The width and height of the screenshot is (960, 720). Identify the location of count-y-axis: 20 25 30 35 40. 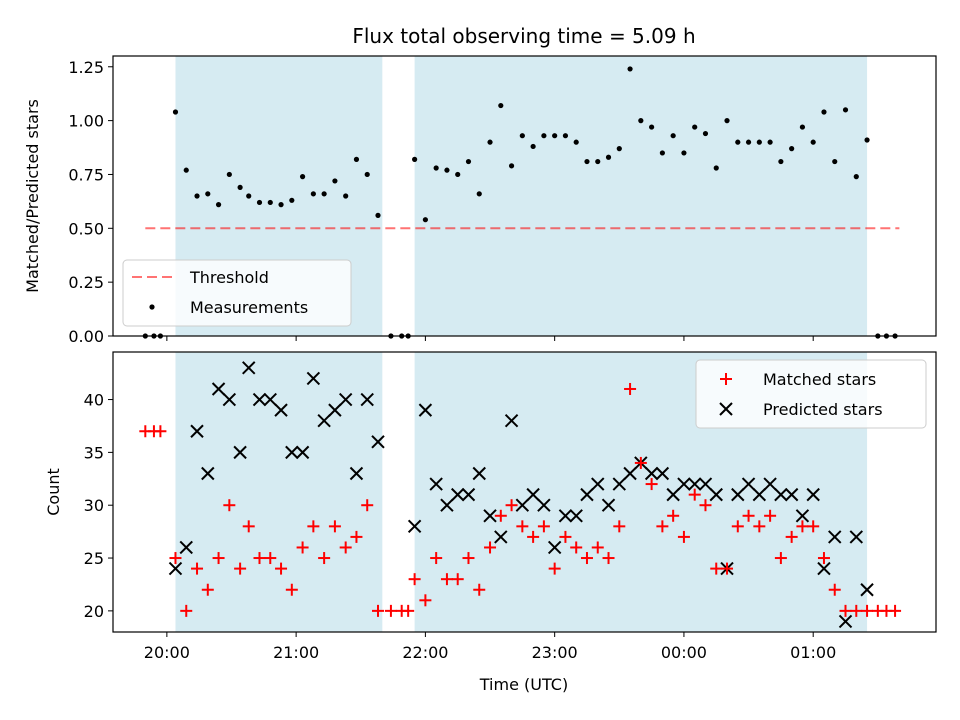
(98, 506).